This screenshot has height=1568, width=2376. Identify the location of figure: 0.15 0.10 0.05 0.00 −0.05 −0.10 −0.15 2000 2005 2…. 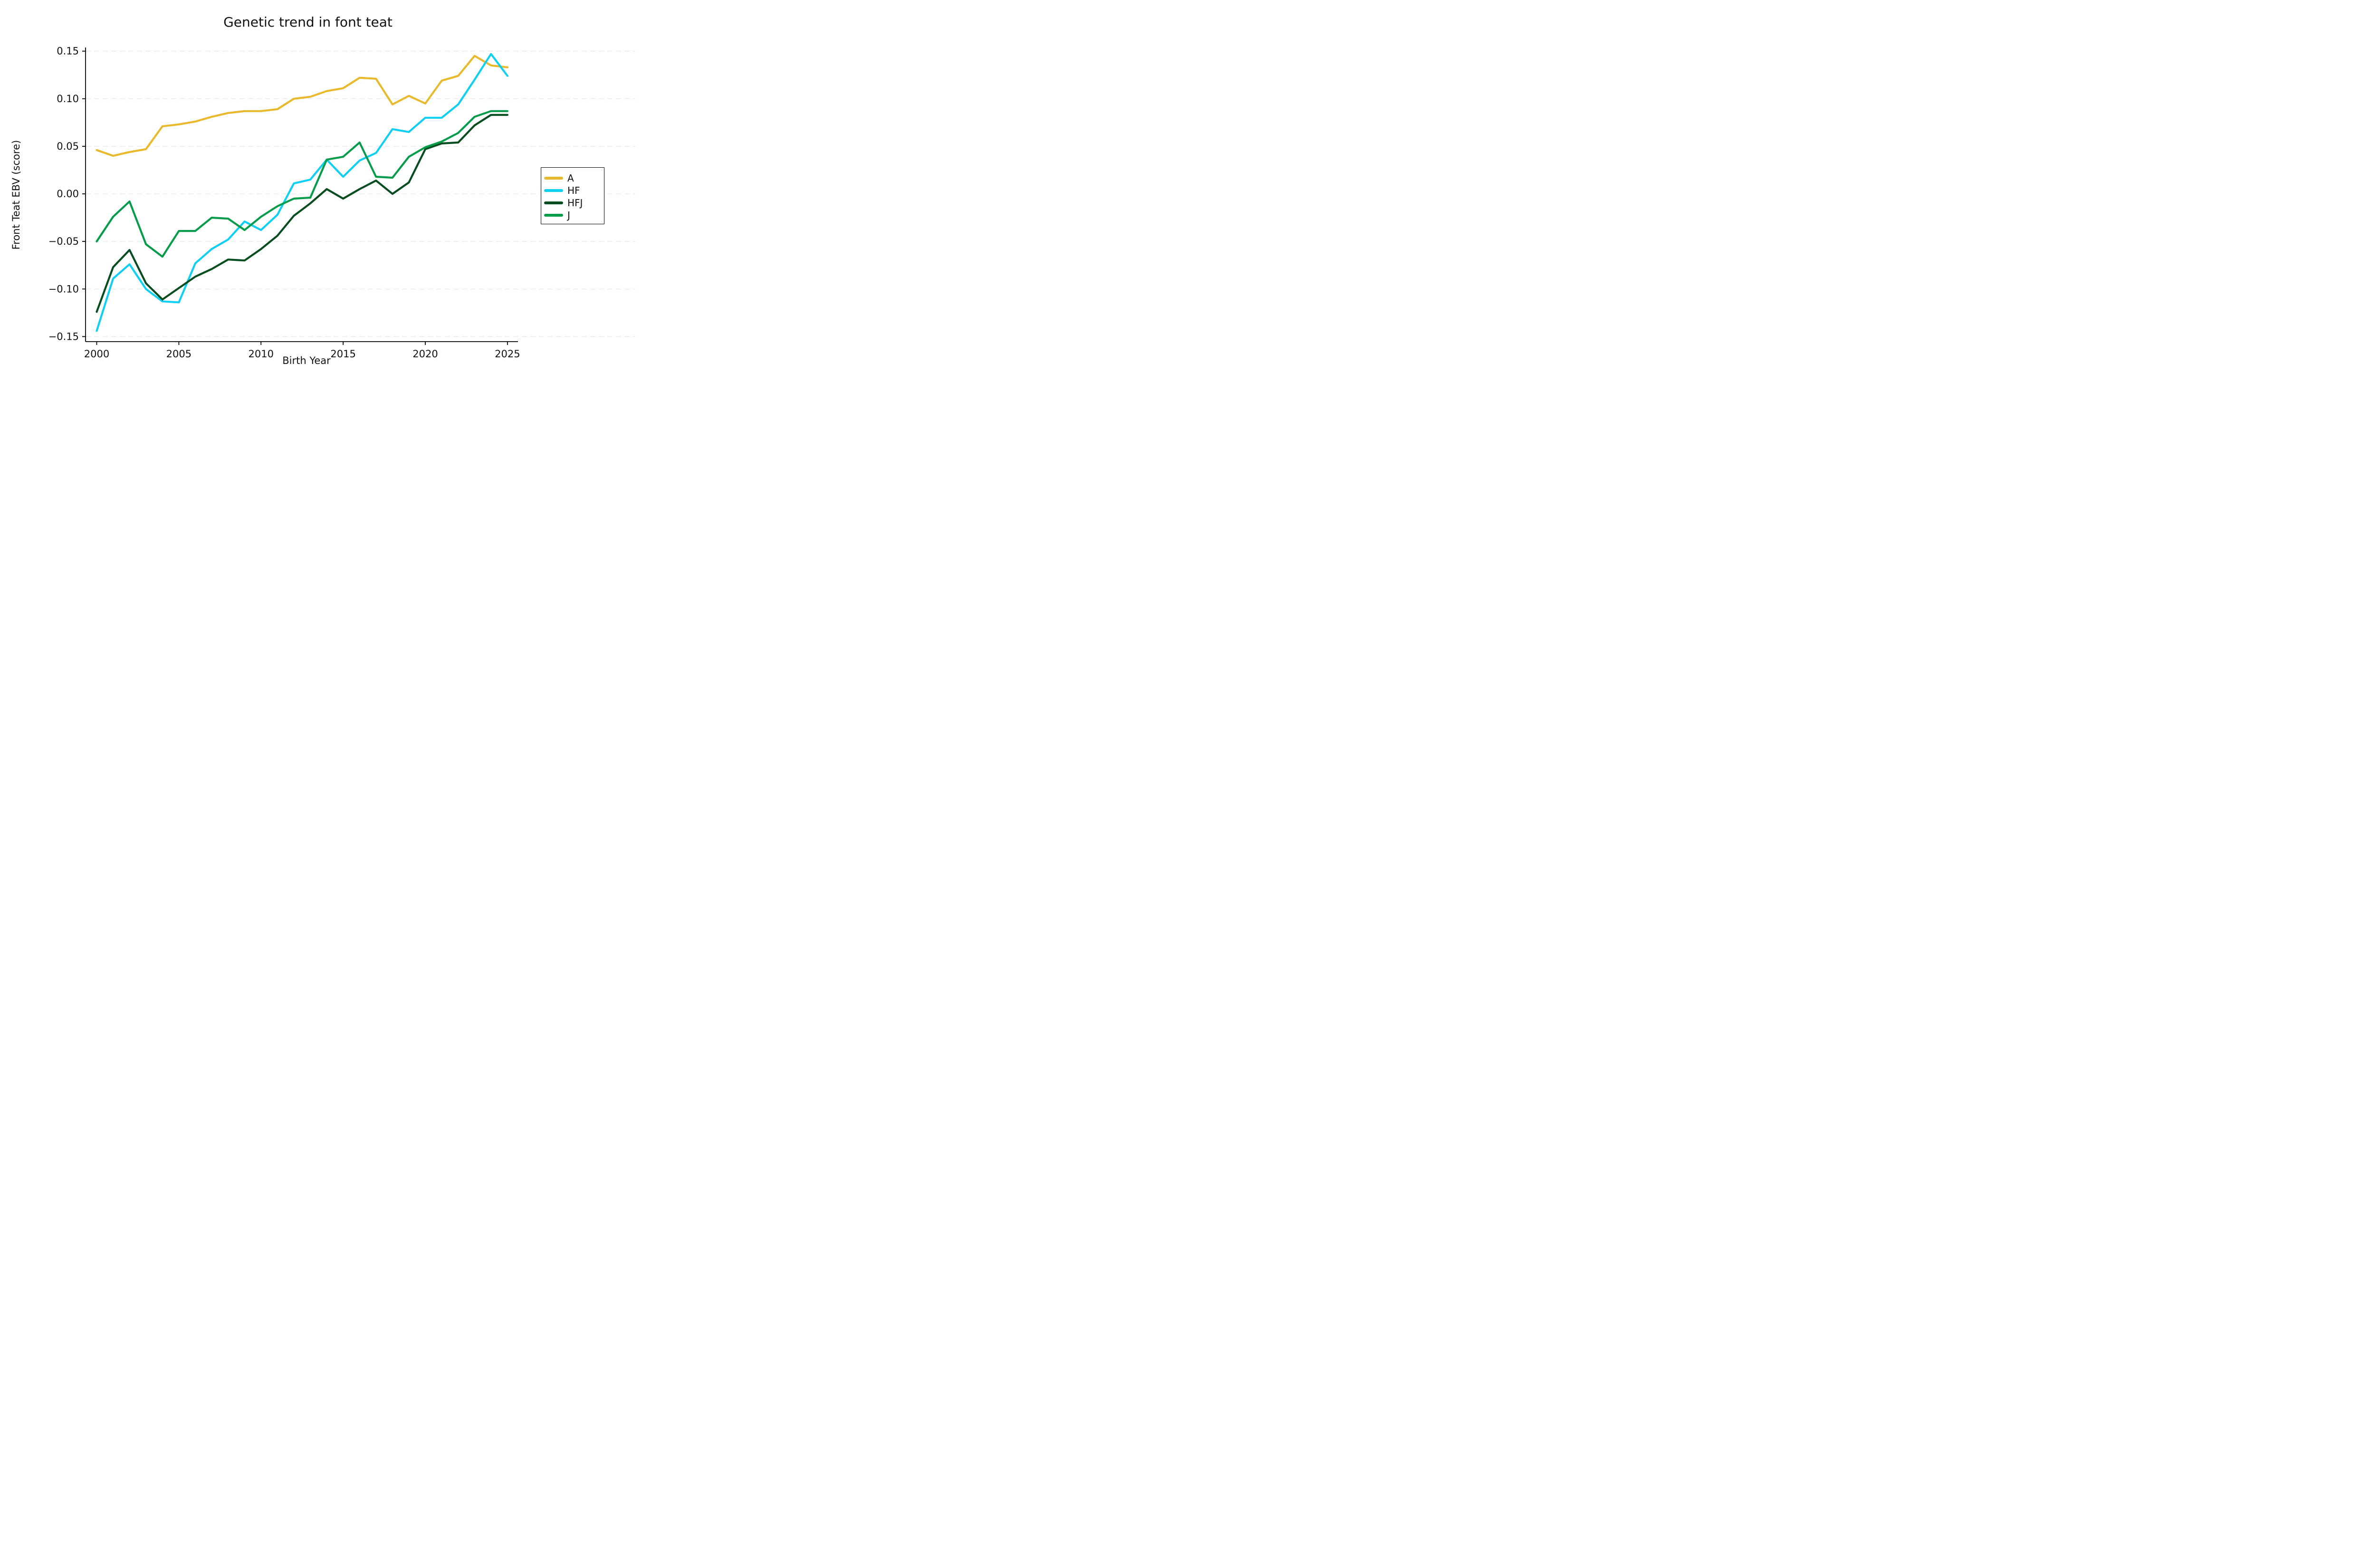
(321, 196).